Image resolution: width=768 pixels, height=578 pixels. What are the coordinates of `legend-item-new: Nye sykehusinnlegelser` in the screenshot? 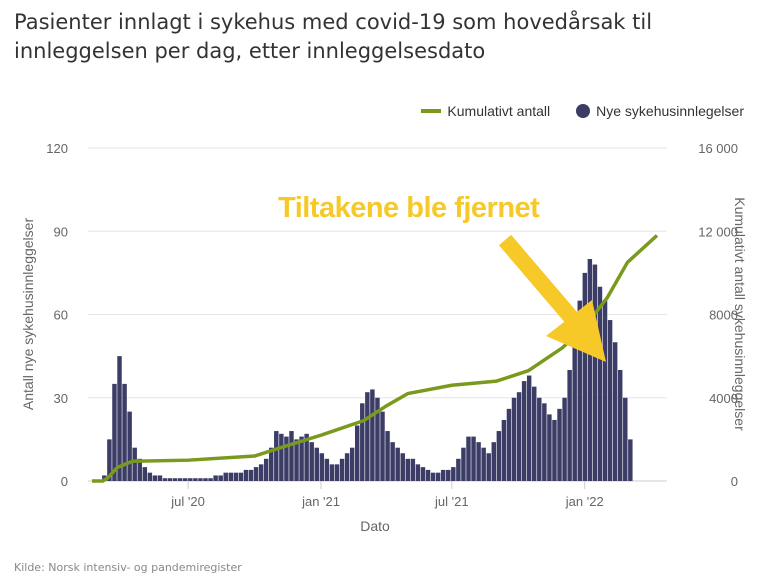 It's located at (660, 111).